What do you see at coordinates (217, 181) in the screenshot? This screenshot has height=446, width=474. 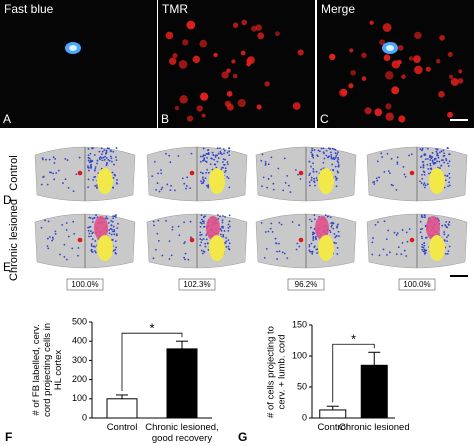 I see `hl-area` at bounding box center [217, 181].